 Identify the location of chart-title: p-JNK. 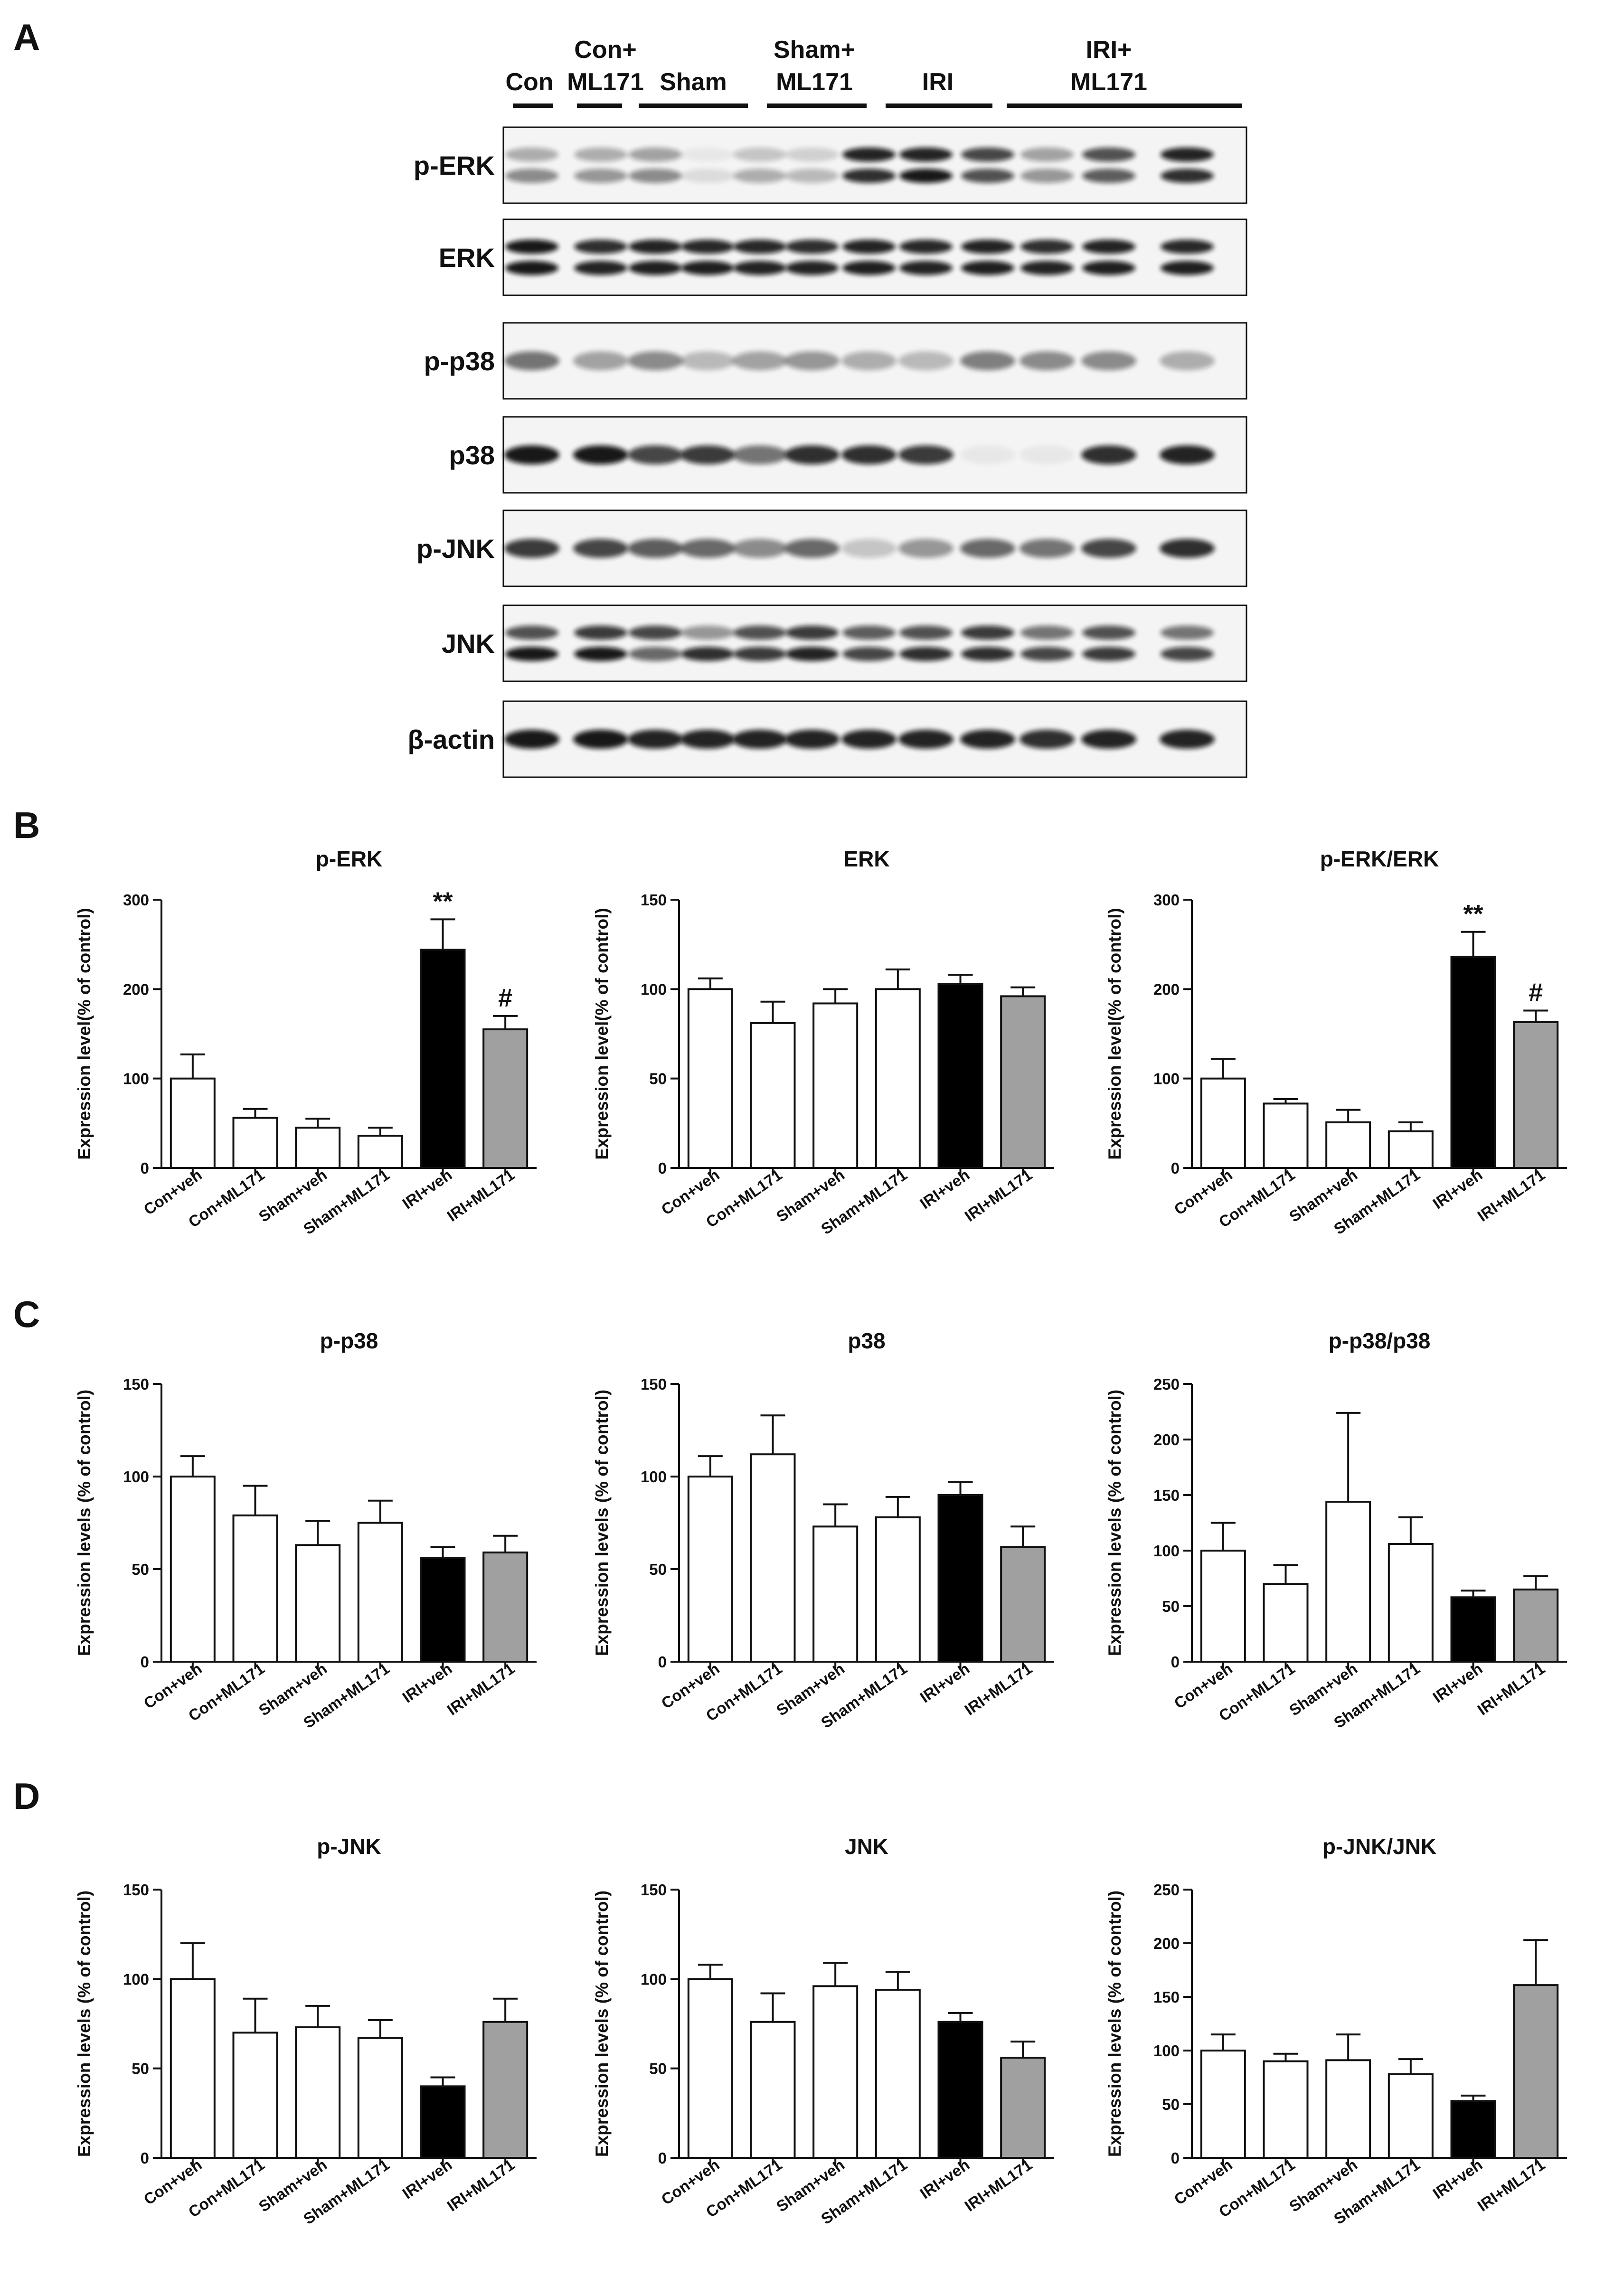
(349, 1846).